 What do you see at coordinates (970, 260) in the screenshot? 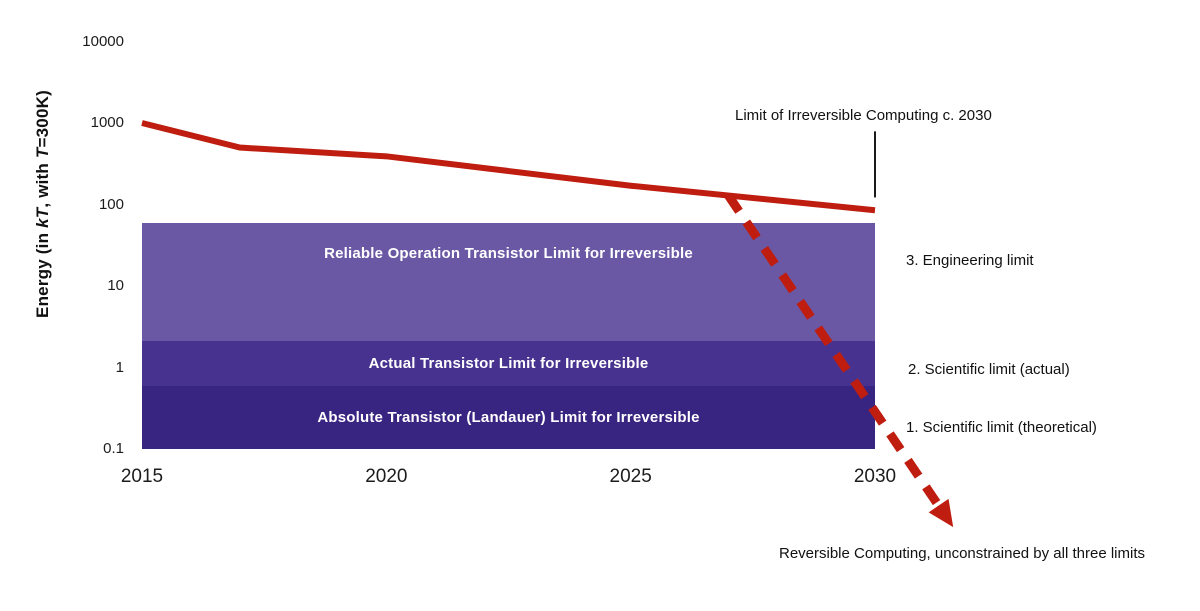
I see `annotation-engineering-limit: 3. Engineering limit` at bounding box center [970, 260].